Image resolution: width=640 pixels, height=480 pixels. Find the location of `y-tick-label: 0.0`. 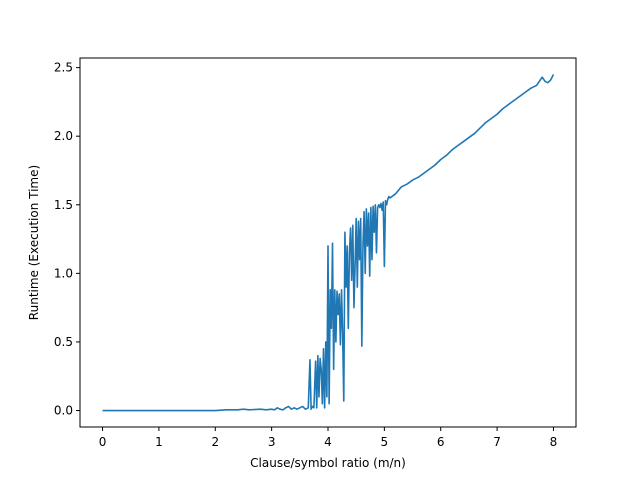

y-tick-label: 0.0 is located at coordinates (63, 411).